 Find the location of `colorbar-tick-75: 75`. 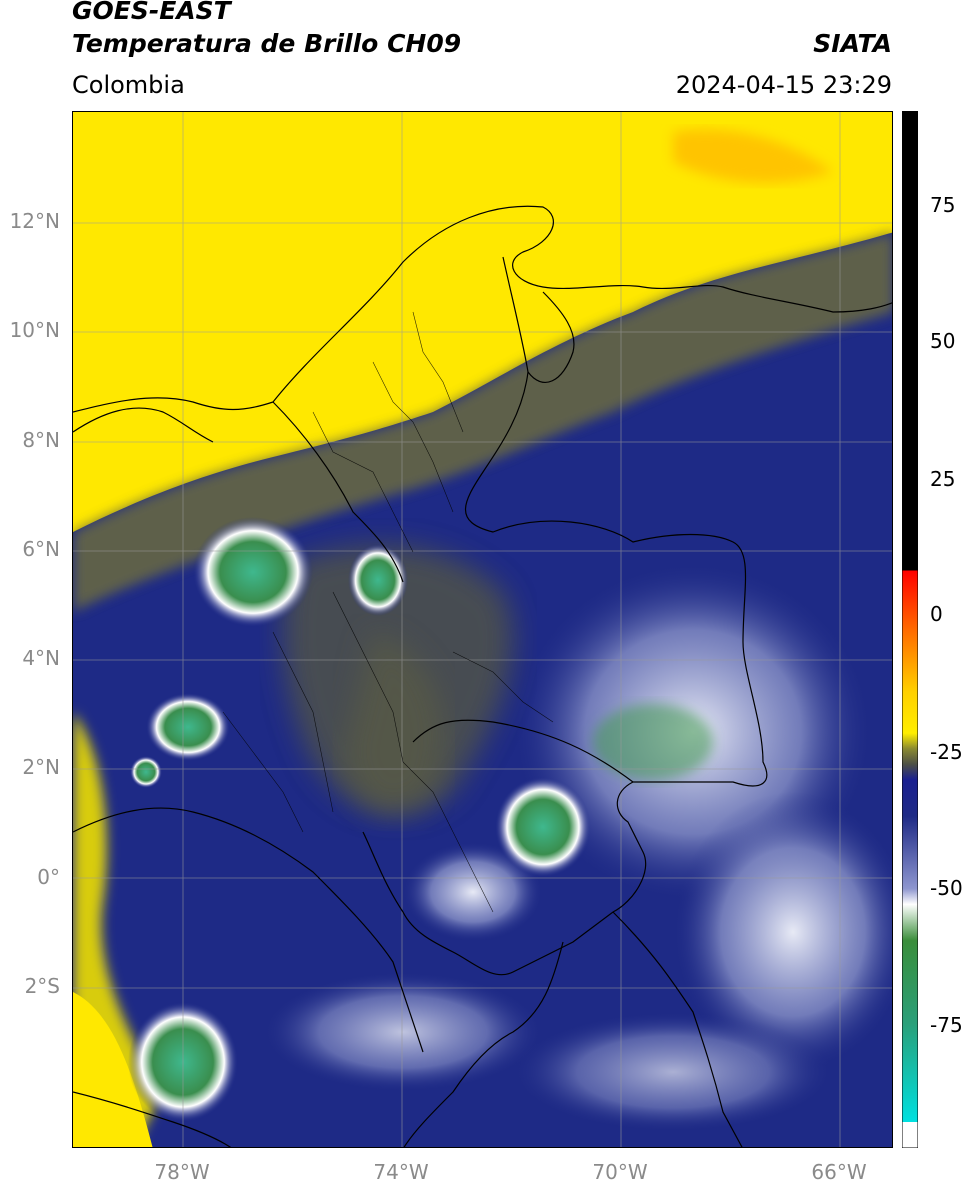

colorbar-tick-75: 75 is located at coordinates (943, 205).